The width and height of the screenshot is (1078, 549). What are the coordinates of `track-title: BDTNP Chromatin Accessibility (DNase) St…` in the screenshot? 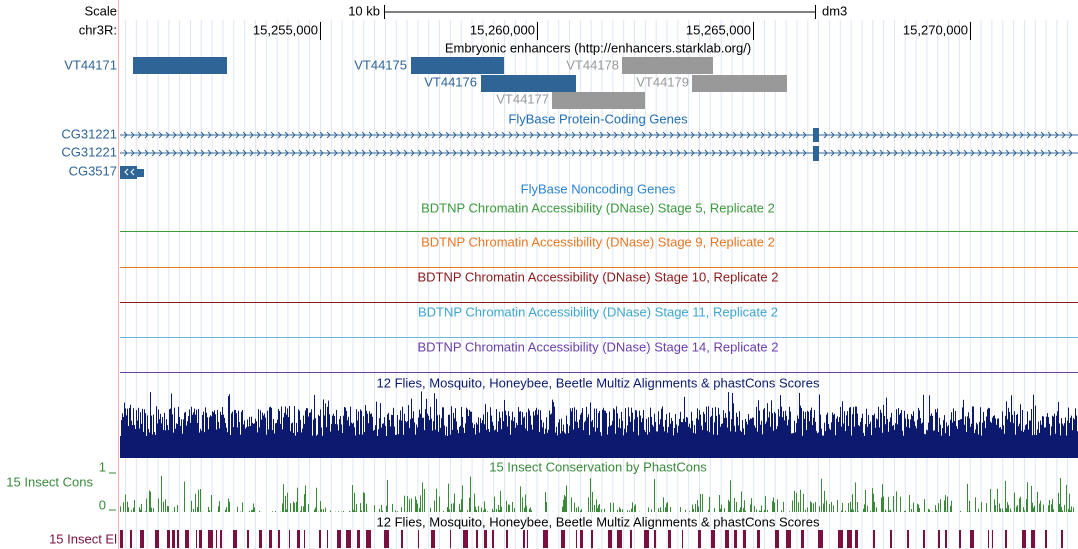 It's located at (598, 241).